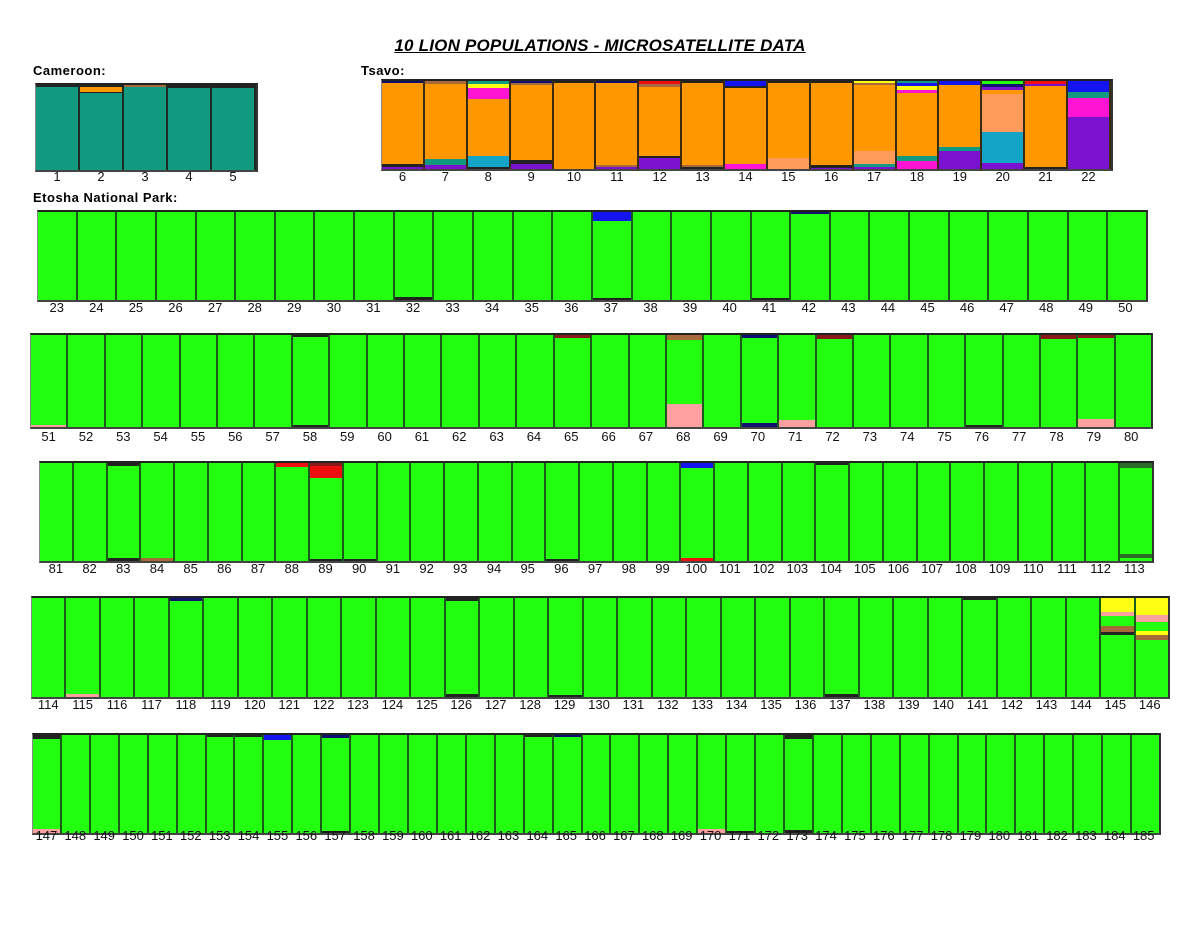 The width and height of the screenshot is (1200, 927). What do you see at coordinates (82, 704) in the screenshot?
I see `individual-label: 115` at bounding box center [82, 704].